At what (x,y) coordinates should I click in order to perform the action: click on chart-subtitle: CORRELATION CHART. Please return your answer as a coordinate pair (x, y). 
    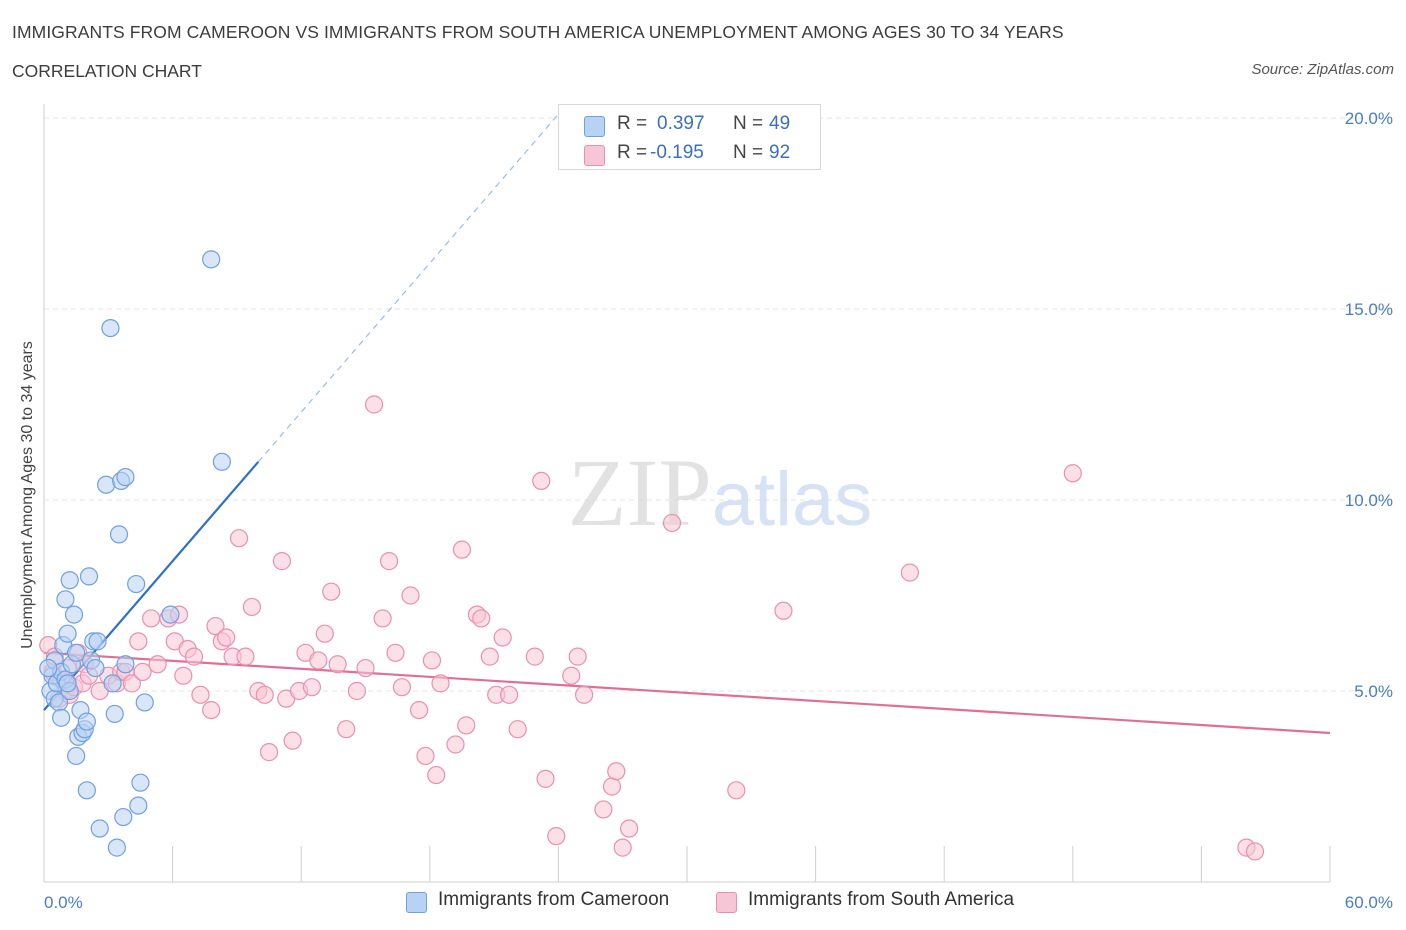
    Looking at the image, I should click on (107, 71).